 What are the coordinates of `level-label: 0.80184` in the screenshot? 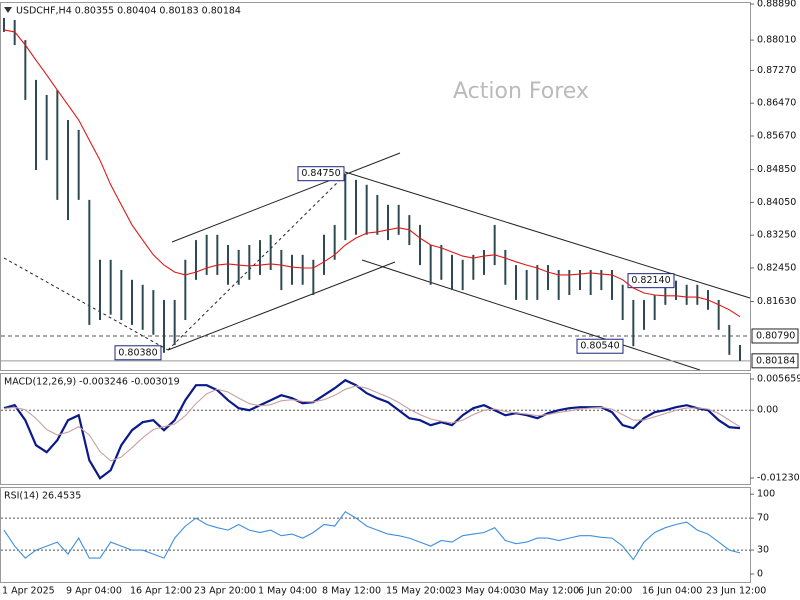 It's located at (775, 360).